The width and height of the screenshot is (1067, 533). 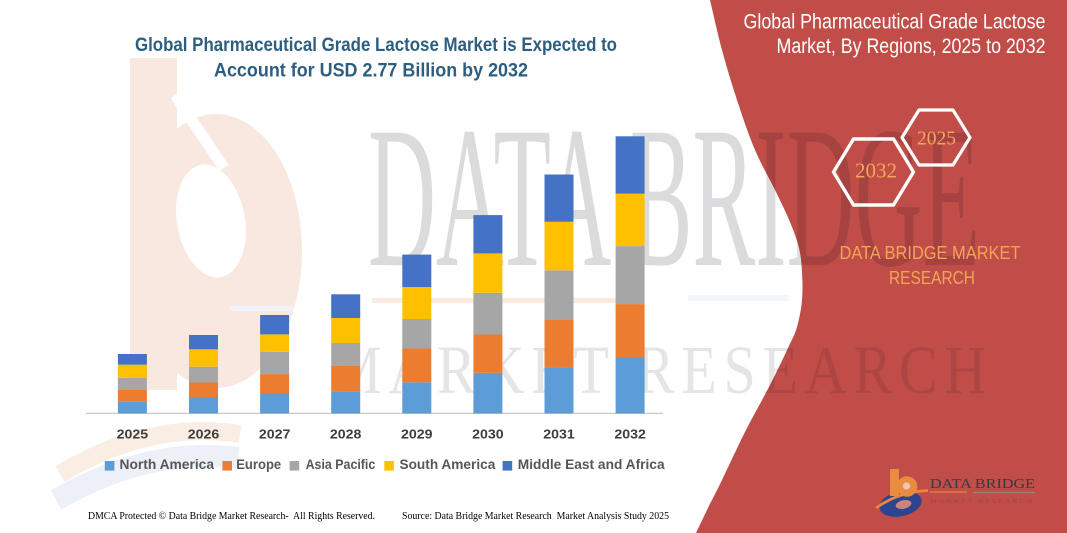 What do you see at coordinates (932, 277) in the screenshot?
I see `svg-text: RESEARCH` at bounding box center [932, 277].